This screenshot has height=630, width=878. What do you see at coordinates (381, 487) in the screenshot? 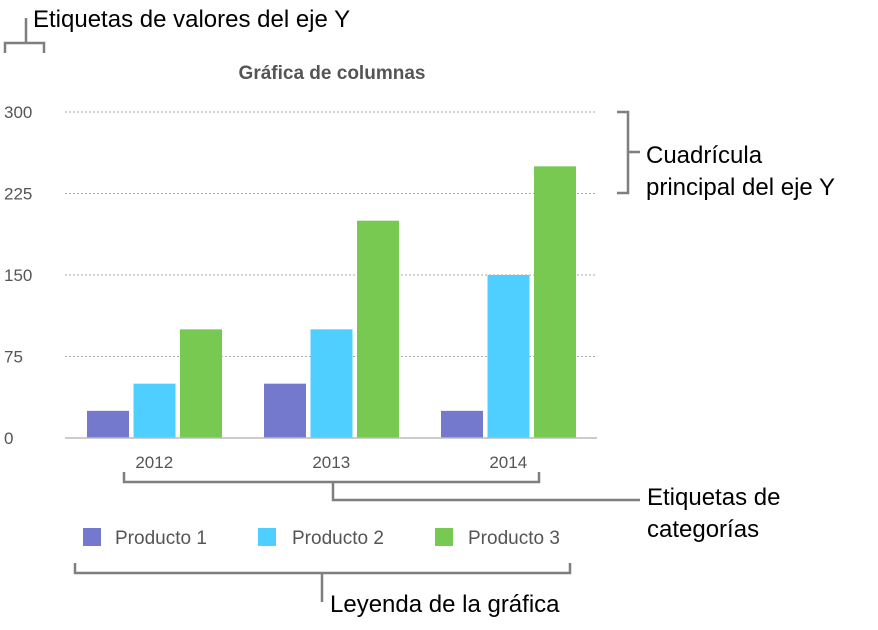
I see `category-labels-bracket` at bounding box center [381, 487].